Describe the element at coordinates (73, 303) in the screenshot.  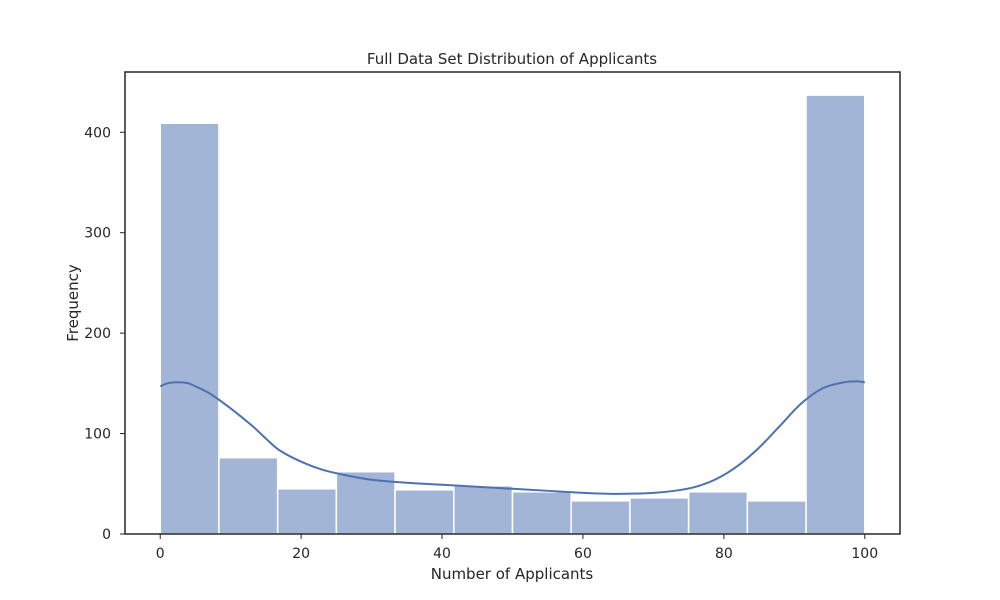
I see `y-axis-title: Frequency` at that location.